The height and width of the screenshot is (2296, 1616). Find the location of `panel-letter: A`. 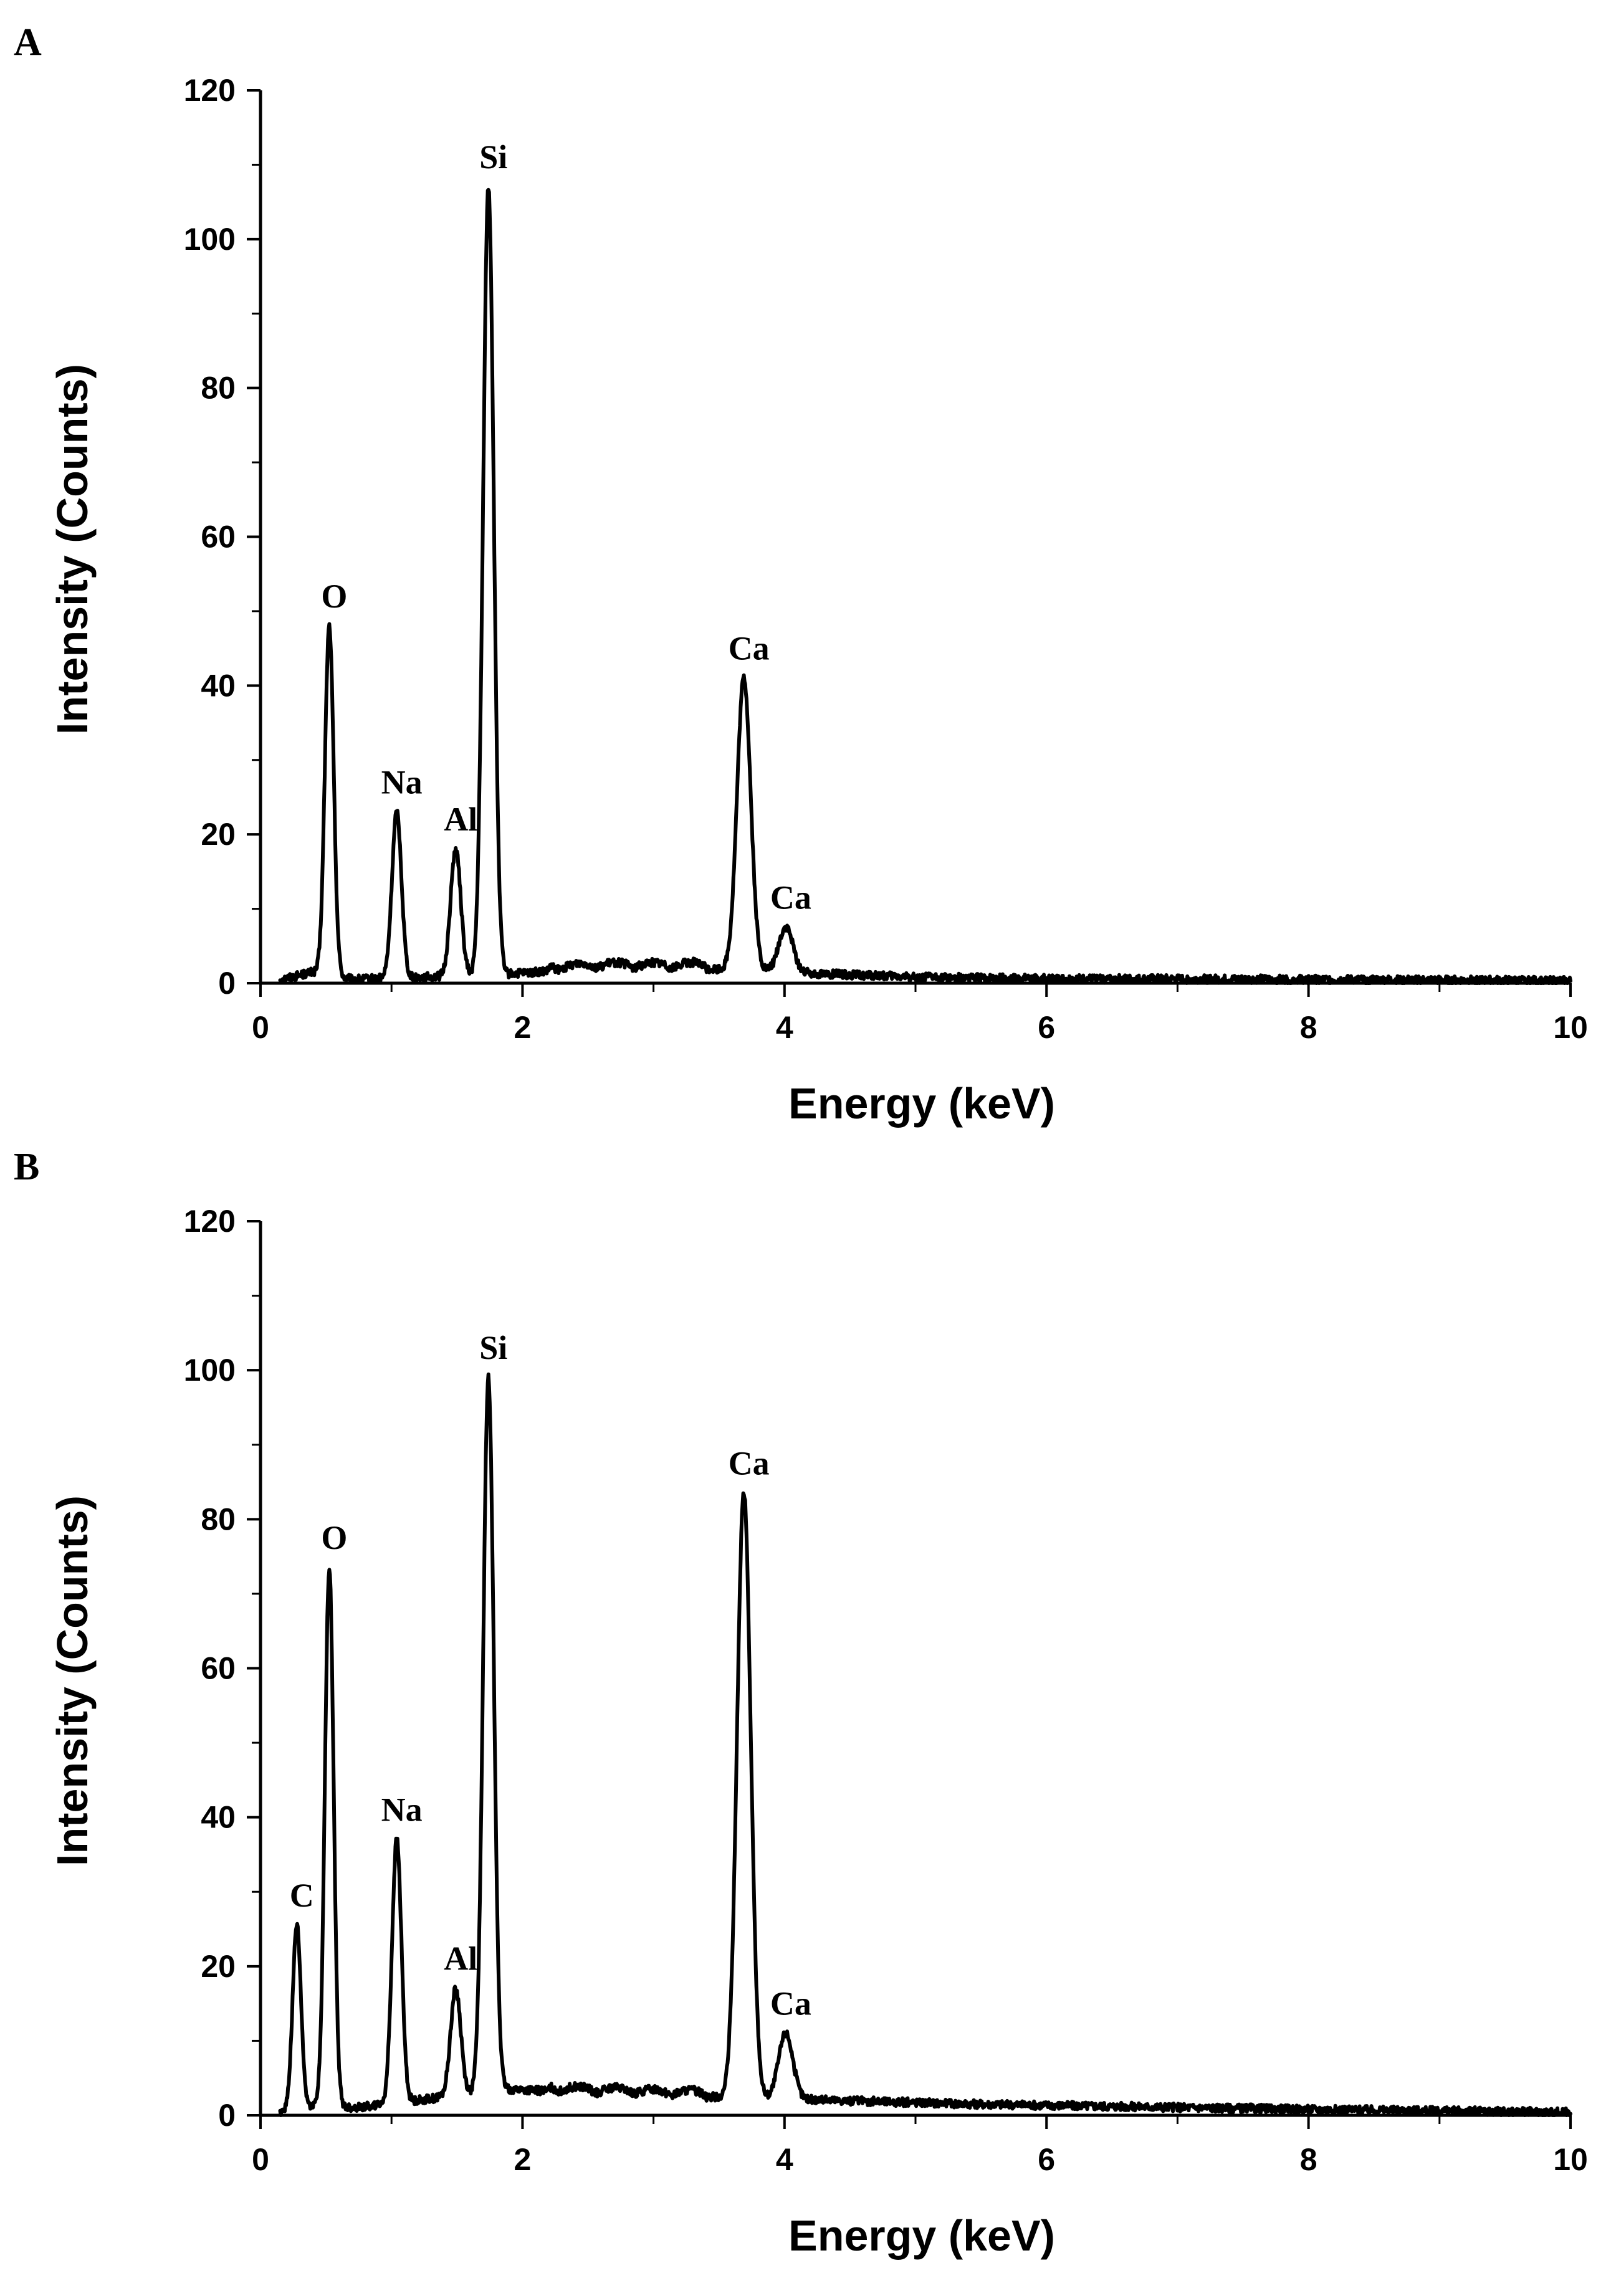

panel-letter: A is located at coordinates (28, 42).